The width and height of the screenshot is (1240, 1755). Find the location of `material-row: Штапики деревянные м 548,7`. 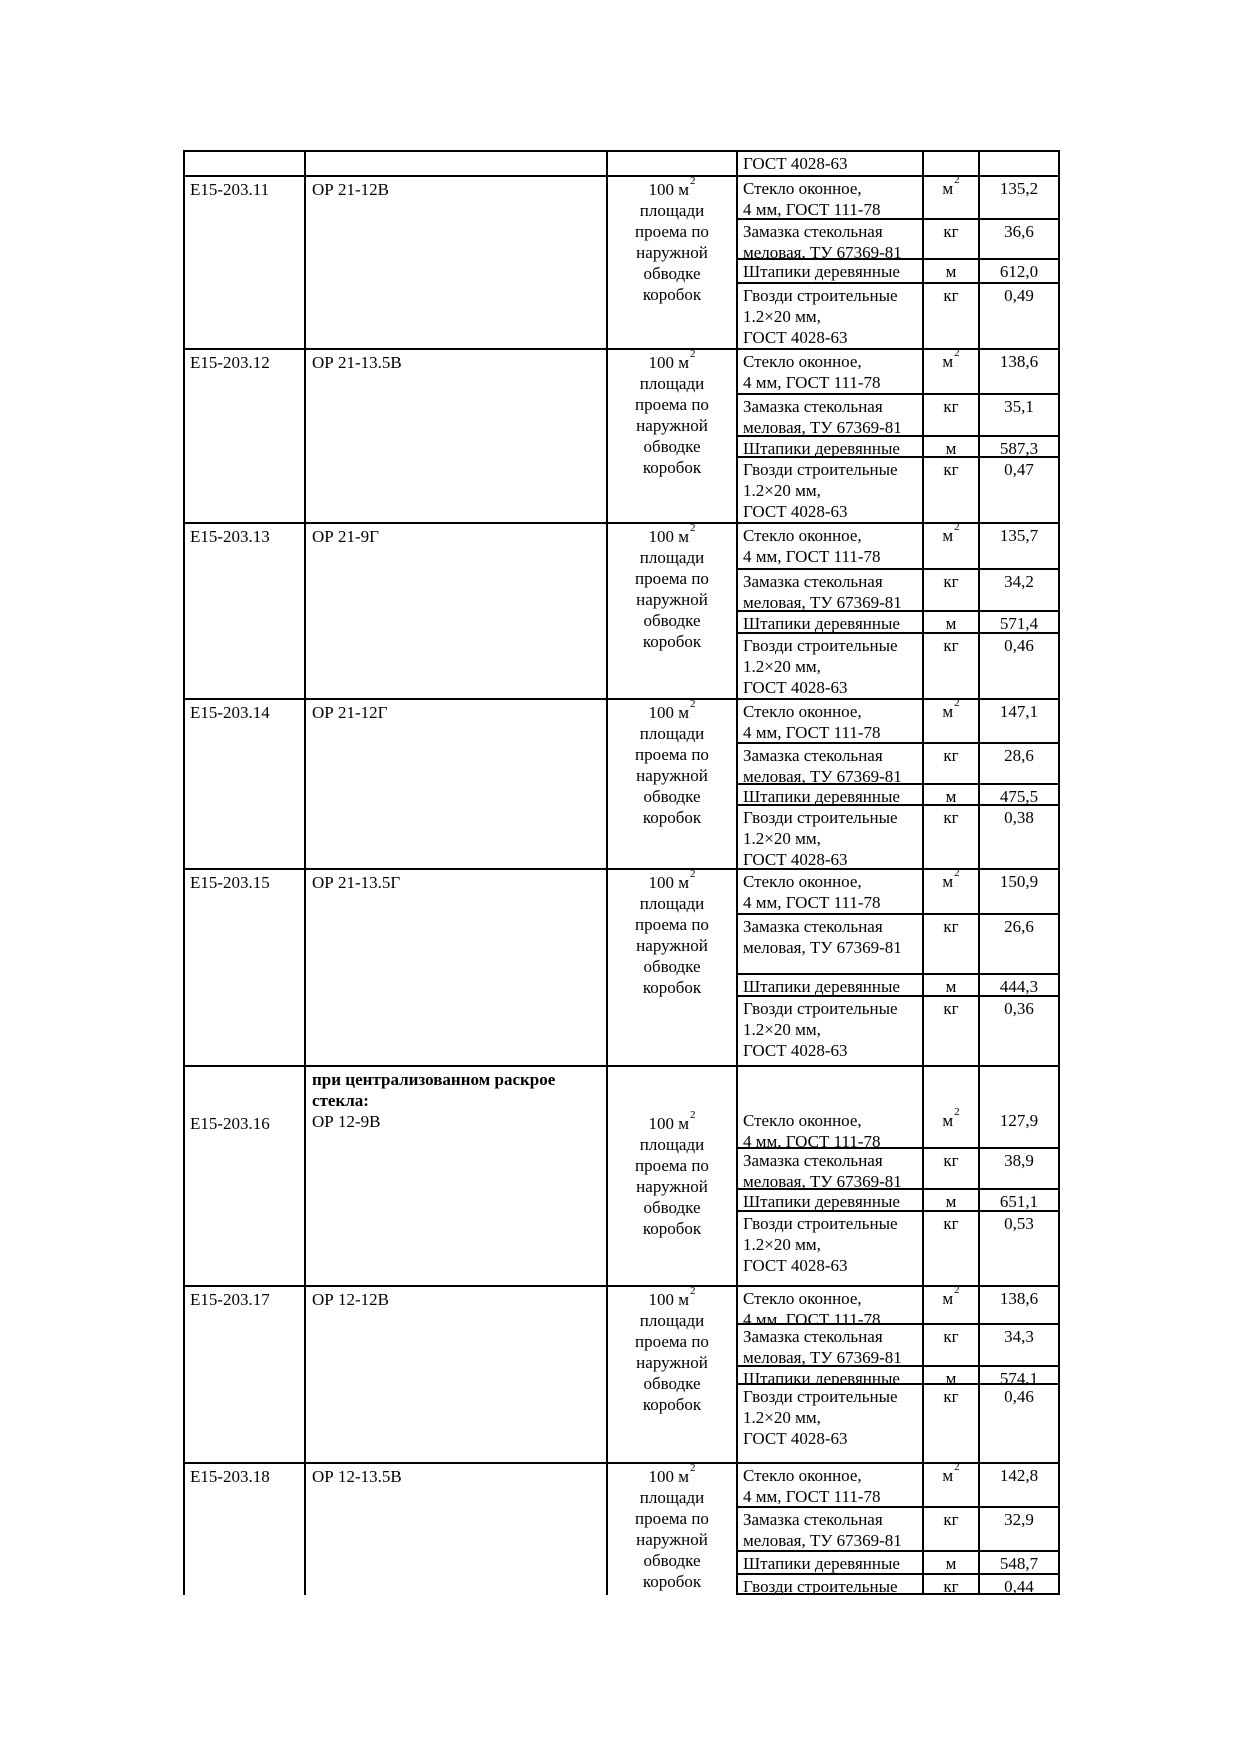

material-row: Штапики деревянные м 548,7 is located at coordinates (898, 1563).